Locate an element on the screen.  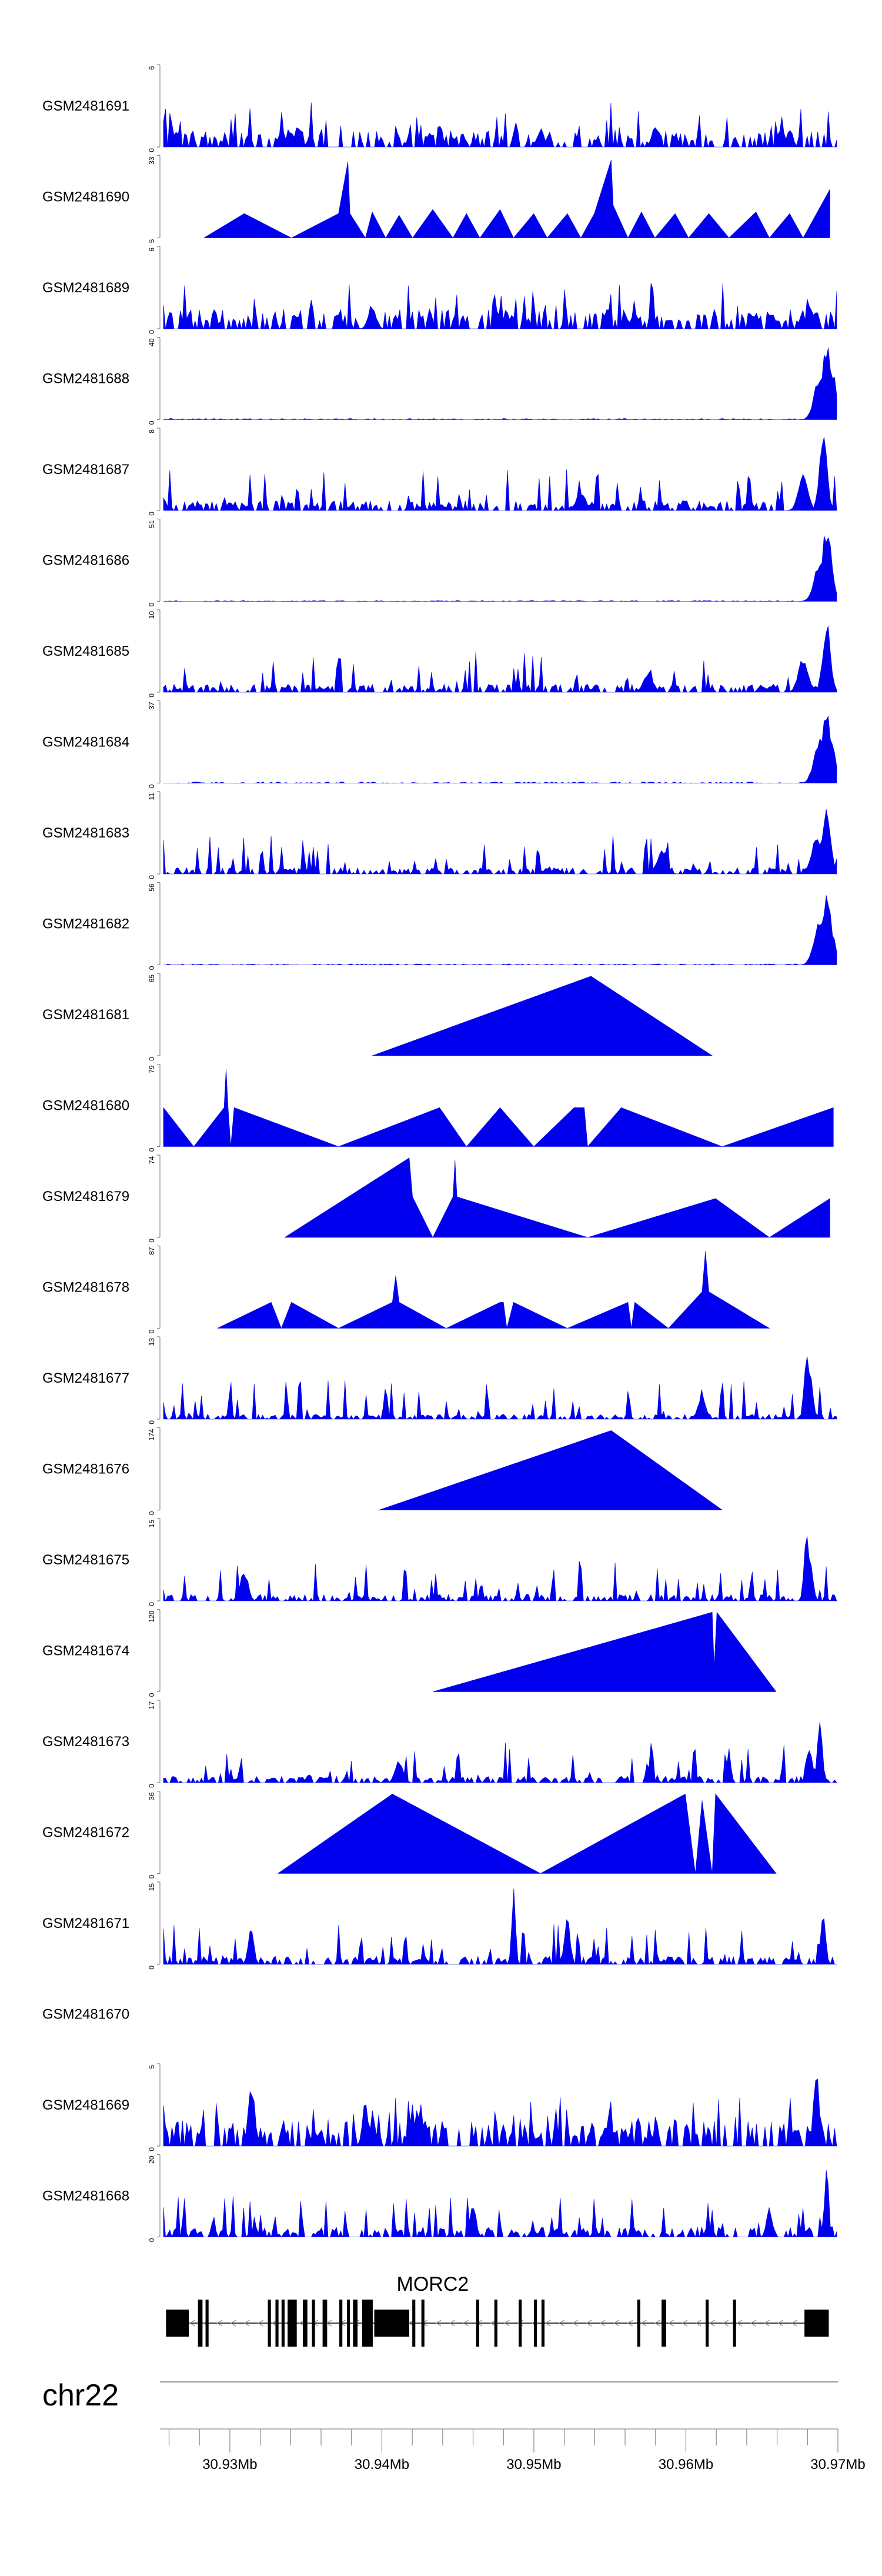
track-gsm2481679: GSM2481679 74 0 is located at coordinates (436, 1198).